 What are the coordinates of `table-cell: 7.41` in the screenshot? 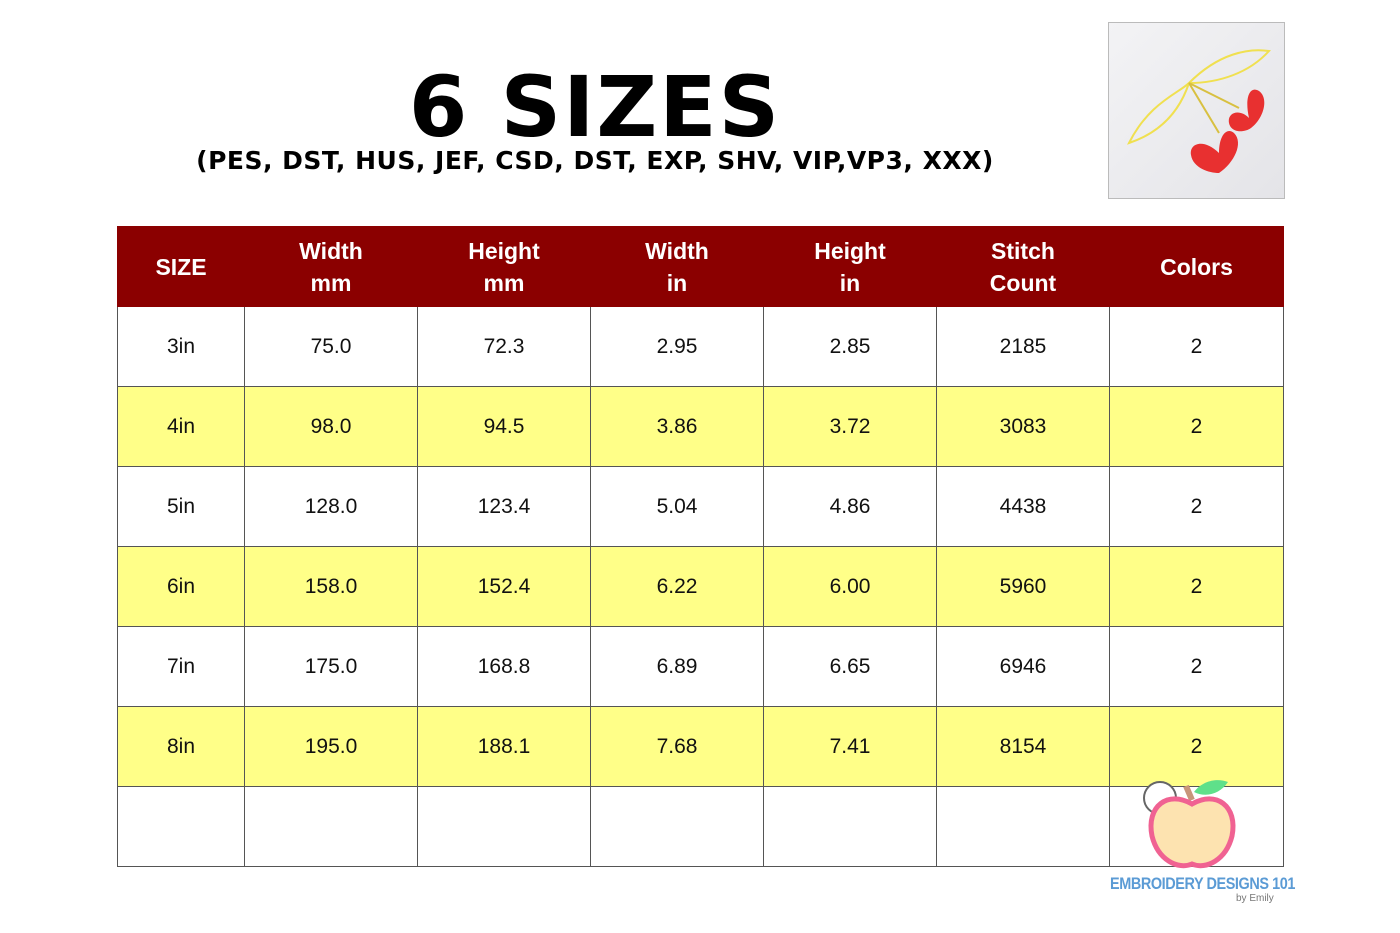 It's located at (850, 746).